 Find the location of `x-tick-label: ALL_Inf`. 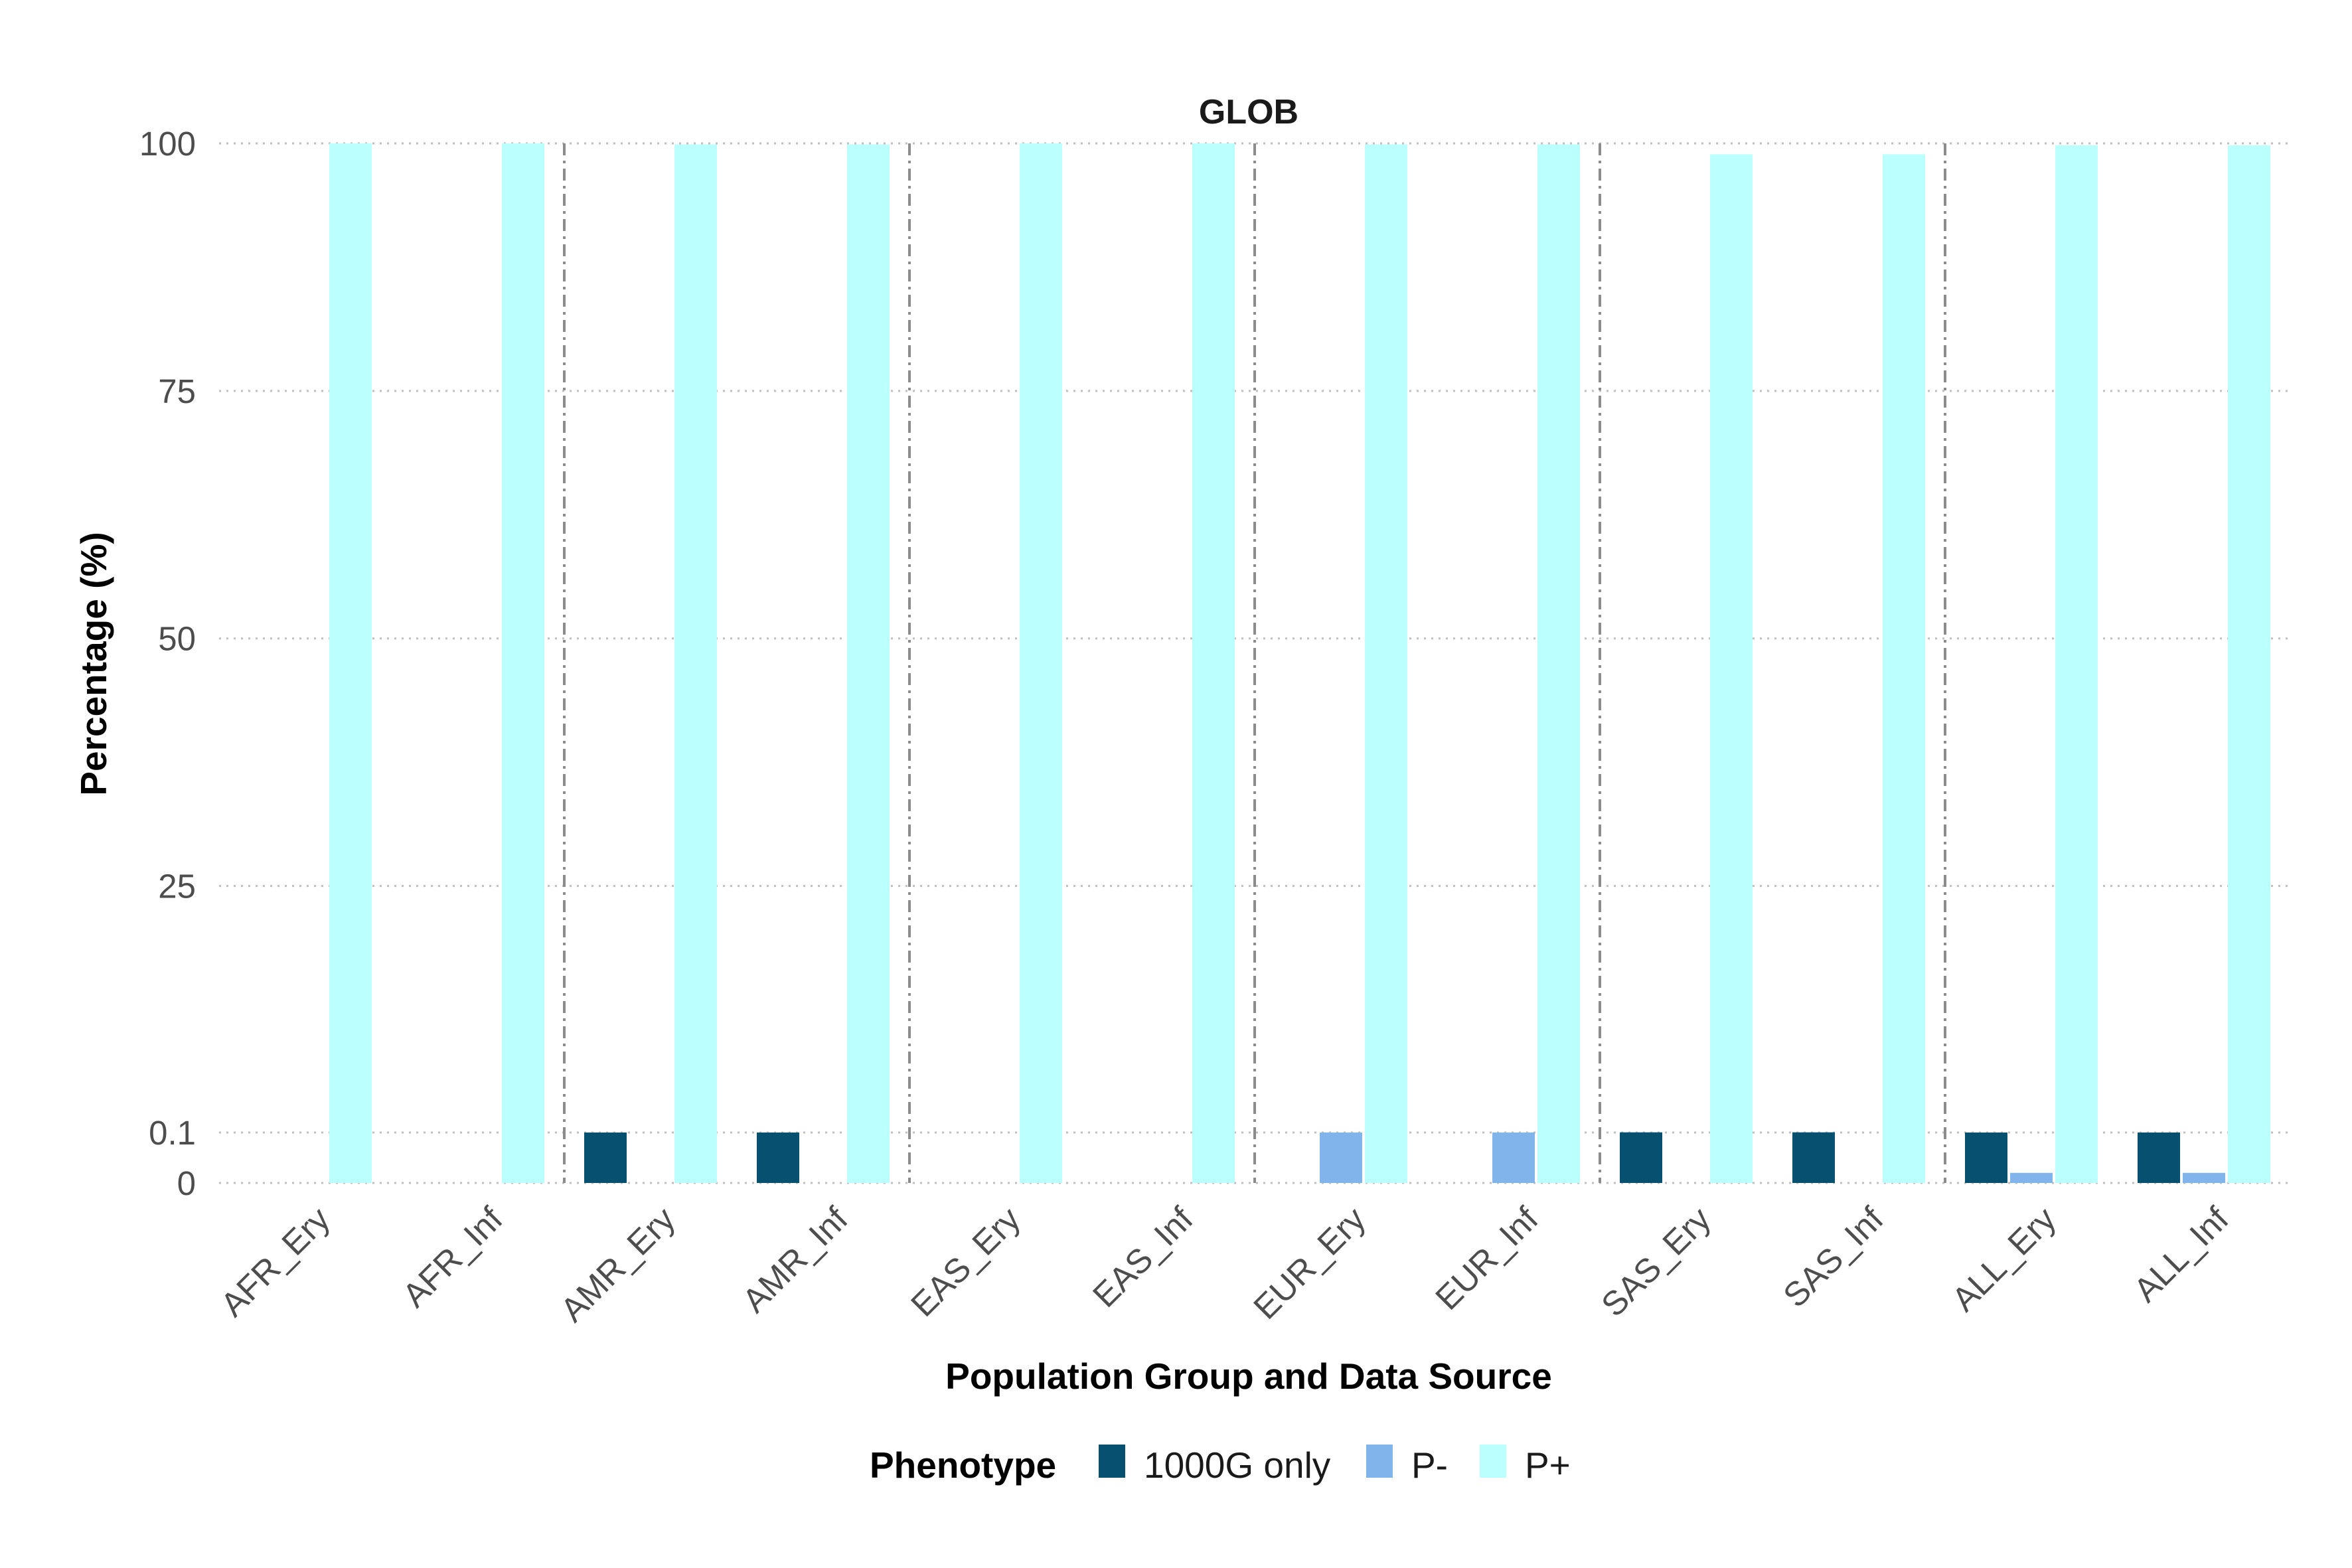

x-tick-label: ALL_Inf is located at coordinates (2181, 1255).